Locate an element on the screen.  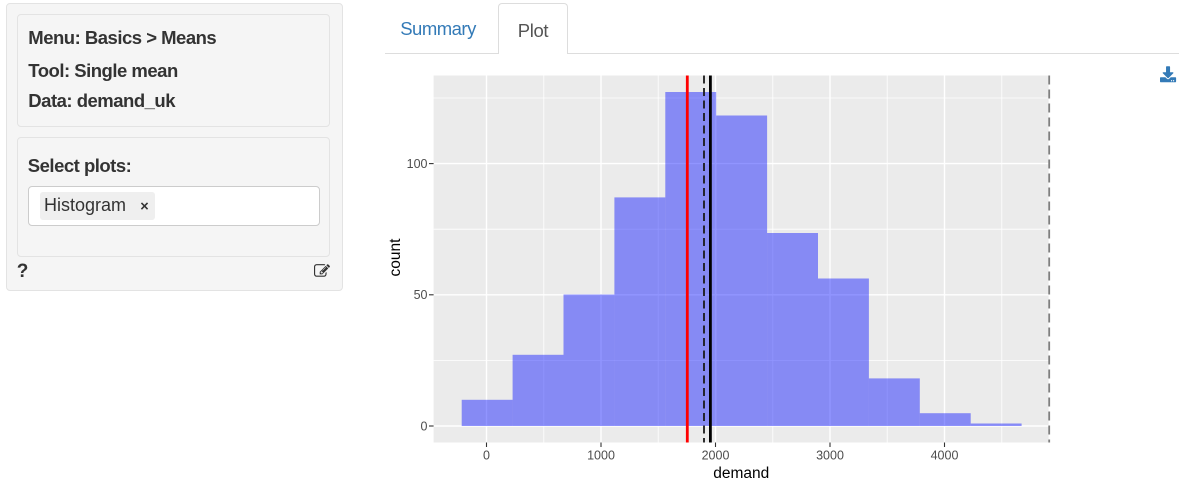
svg-text: 100 is located at coordinates (417, 164).